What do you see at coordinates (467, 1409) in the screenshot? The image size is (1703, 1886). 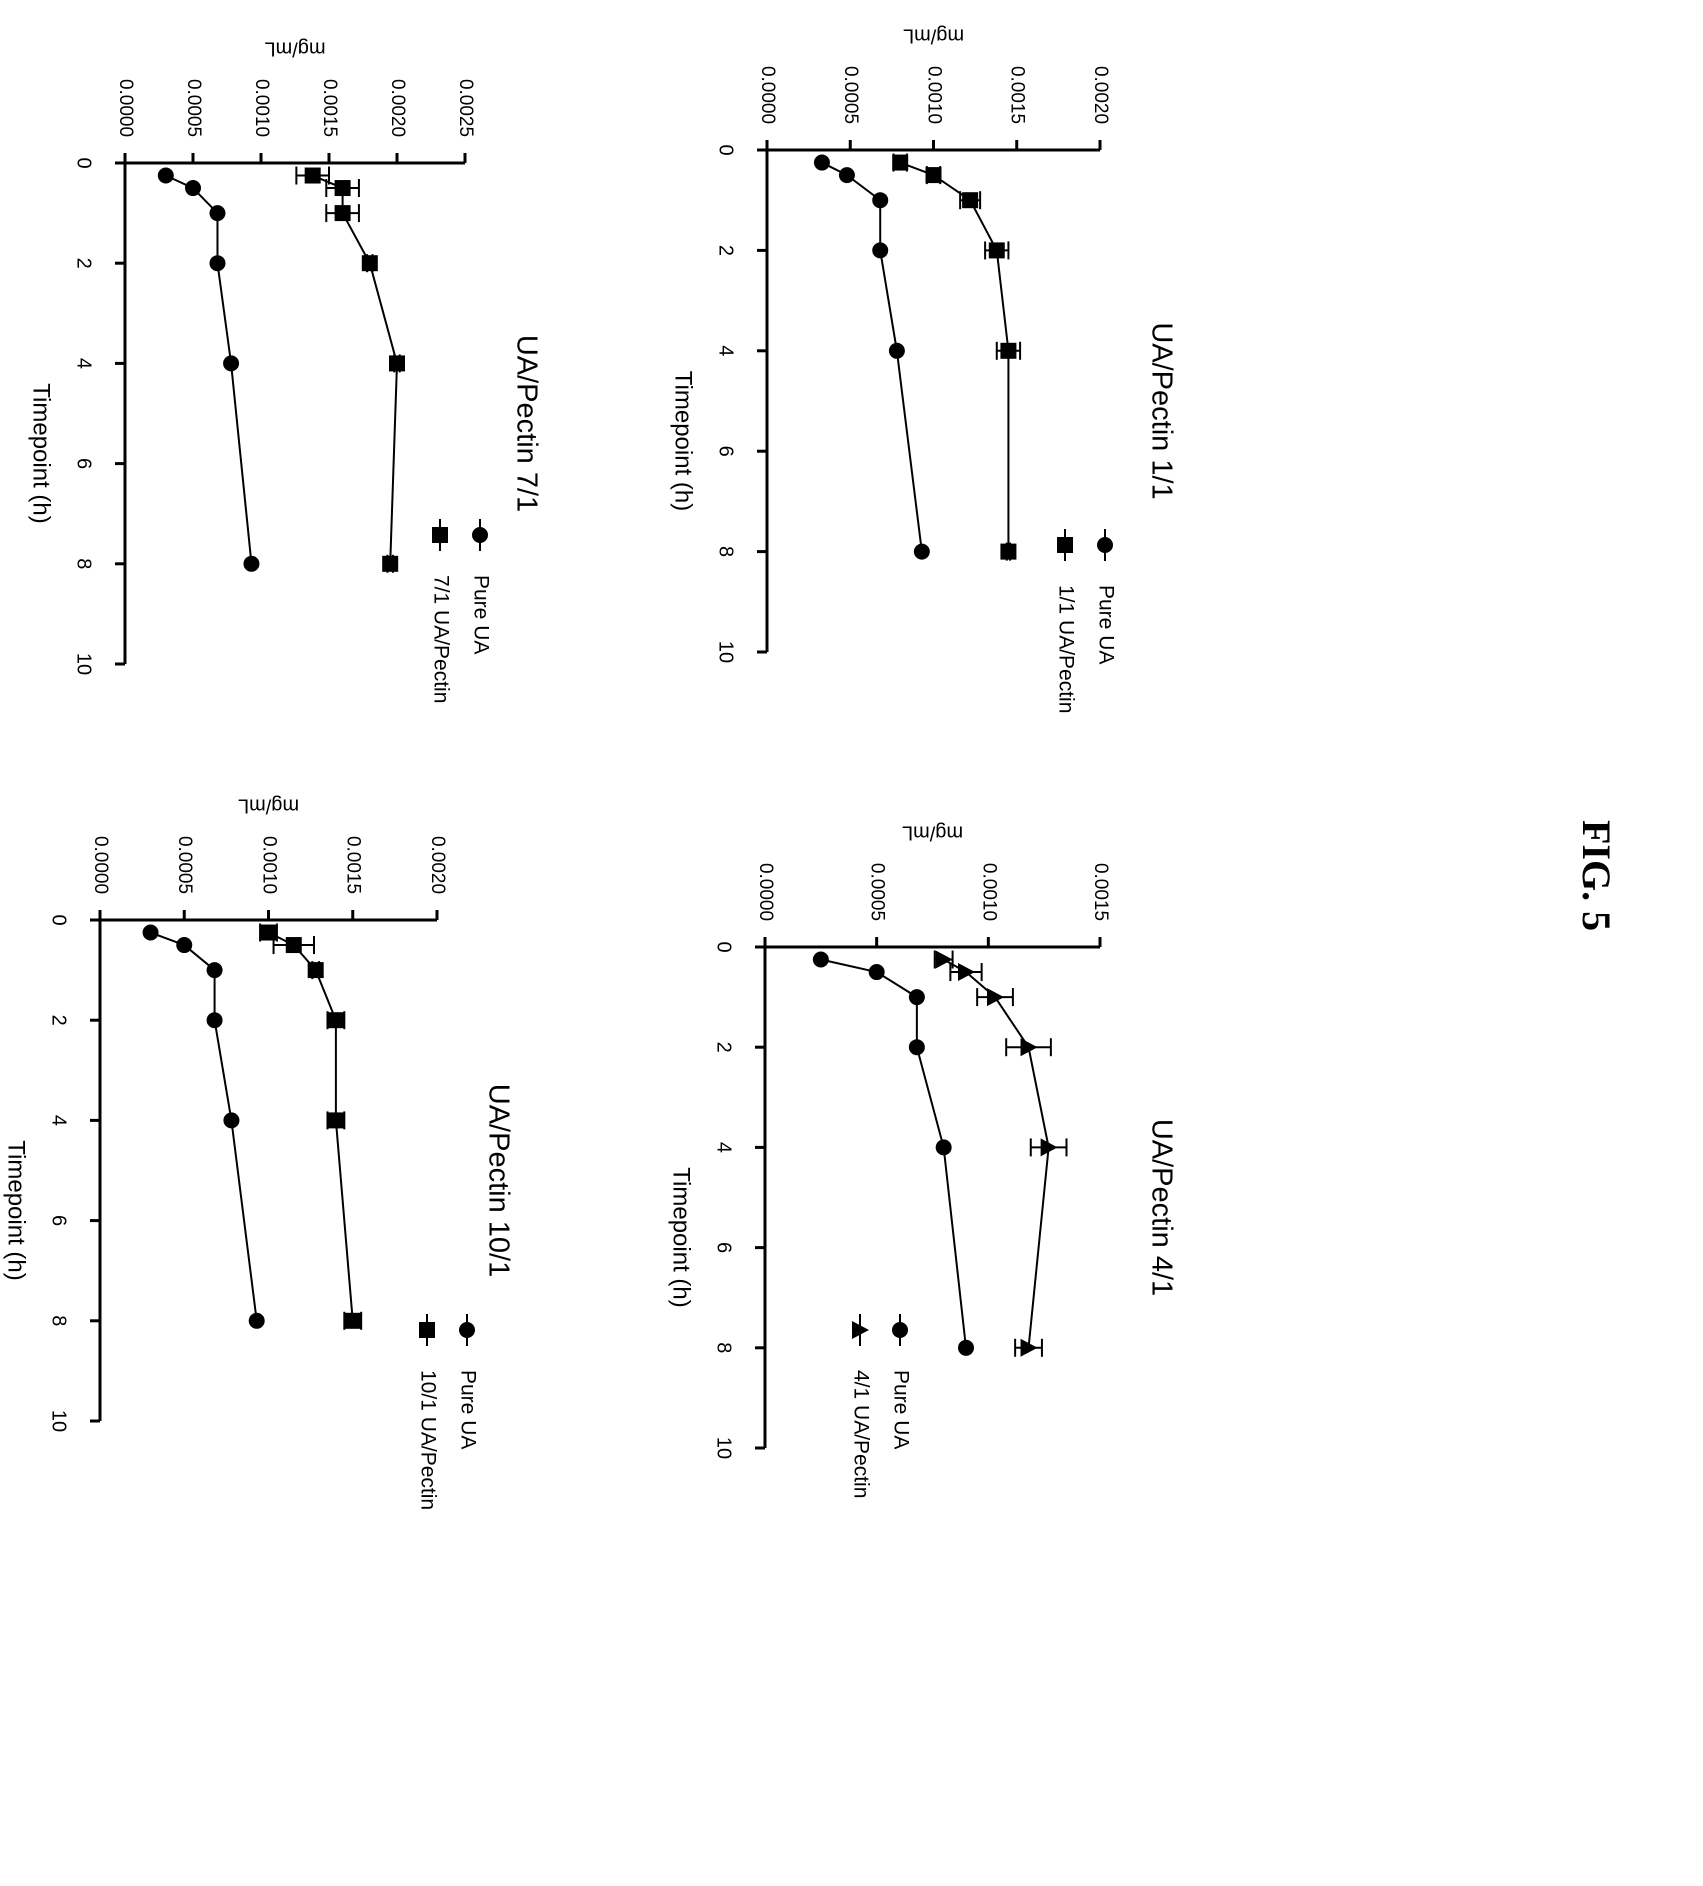 I see `legend-label: Pure UA` at bounding box center [467, 1409].